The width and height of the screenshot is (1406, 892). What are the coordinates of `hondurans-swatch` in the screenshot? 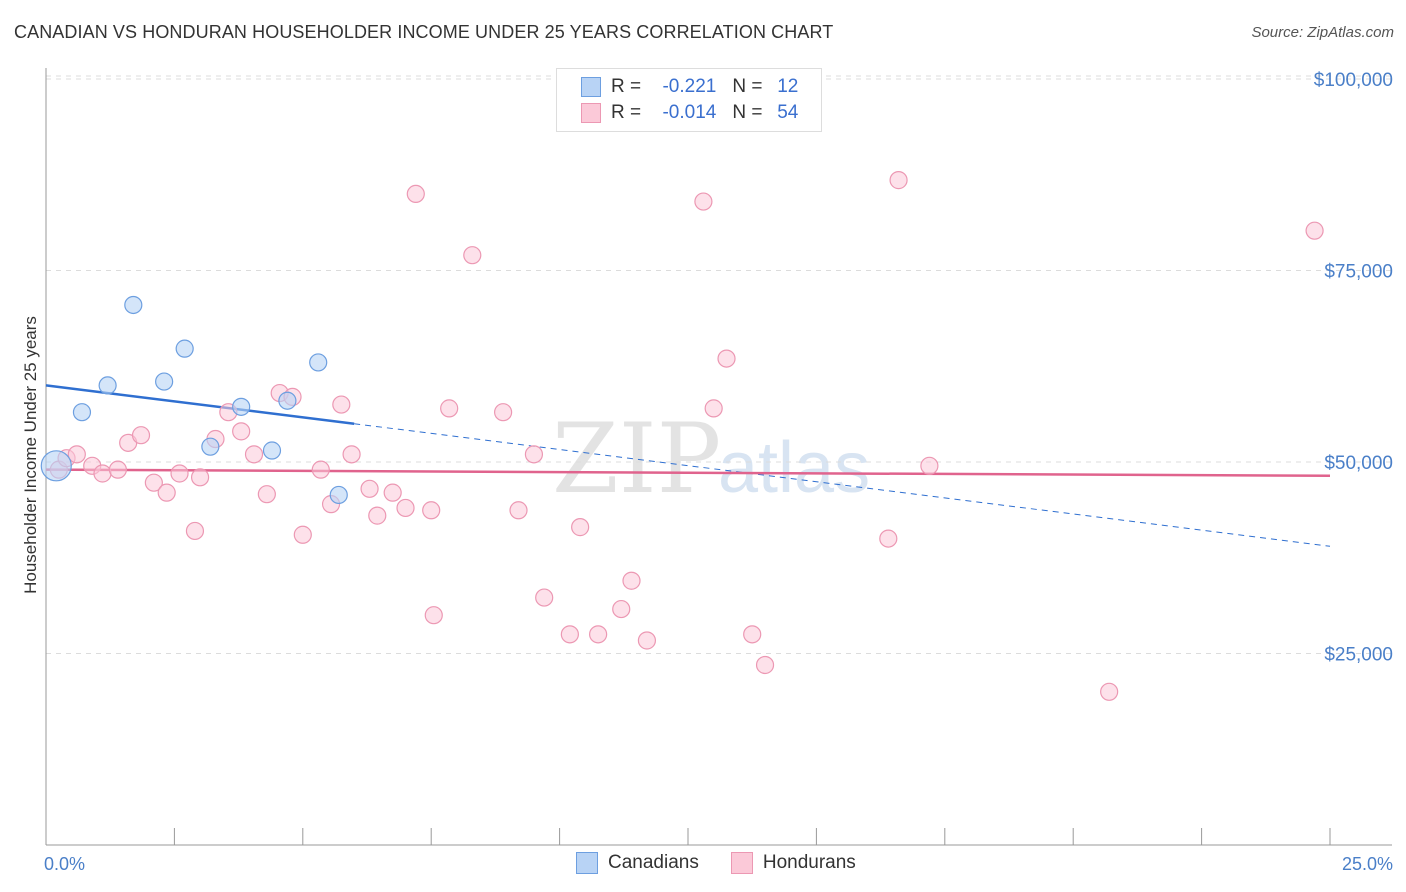 It's located at (591, 113).